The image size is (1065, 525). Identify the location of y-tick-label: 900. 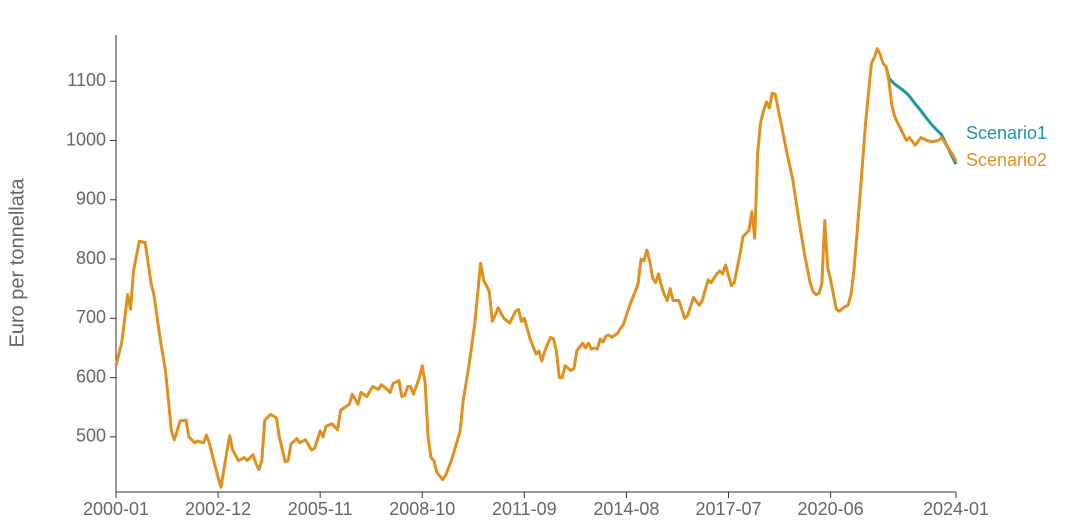
(91, 199).